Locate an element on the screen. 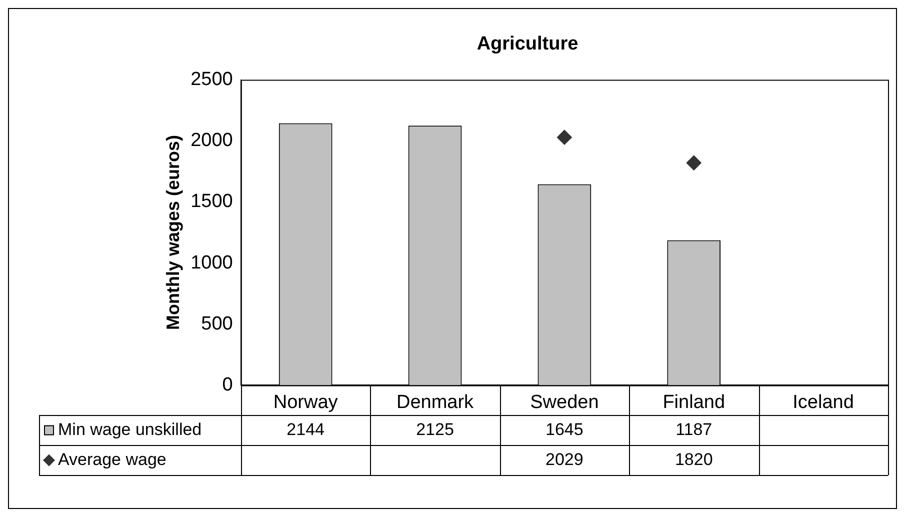 The width and height of the screenshot is (907, 519). data-label: 2125 is located at coordinates (435, 429).